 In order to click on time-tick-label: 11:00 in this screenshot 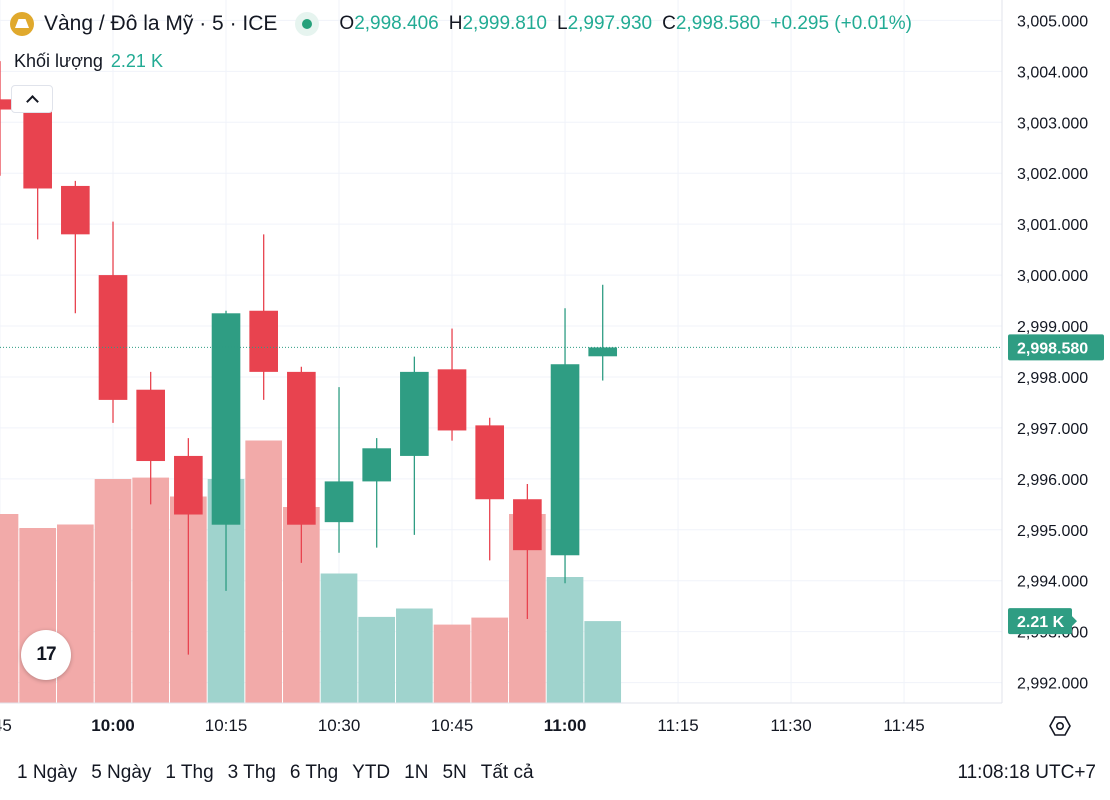, I will do `click(565, 725)`.